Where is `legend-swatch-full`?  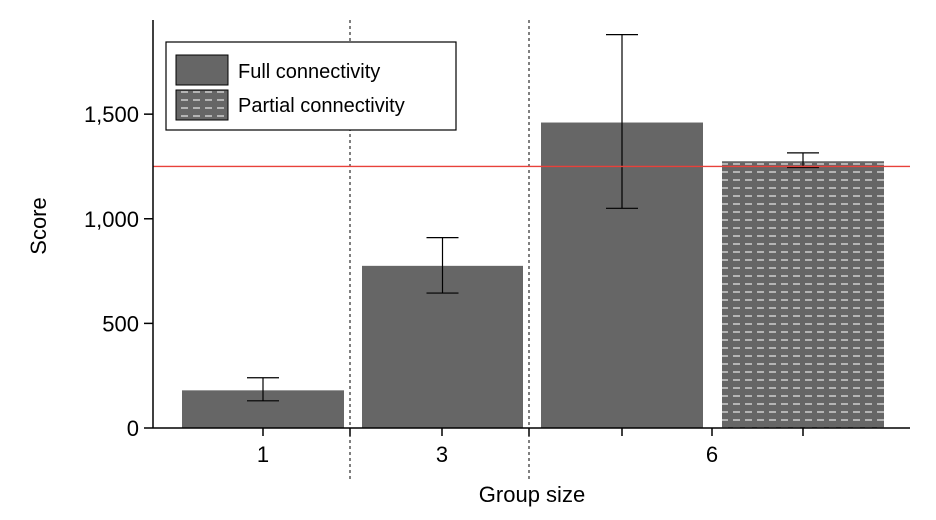 legend-swatch-full is located at coordinates (202, 70).